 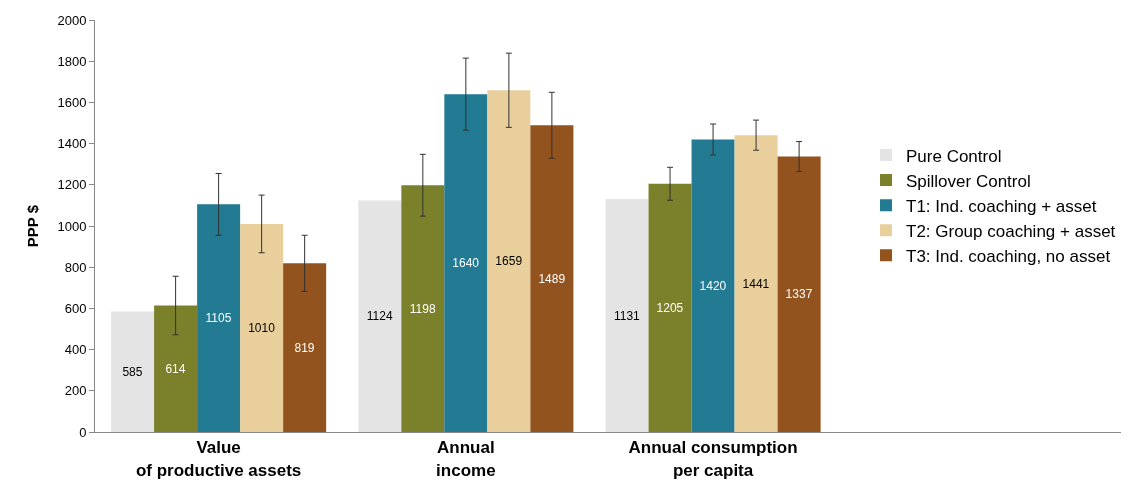 I want to click on x-tick-label: Value of productive assets, so click(x=218, y=459).